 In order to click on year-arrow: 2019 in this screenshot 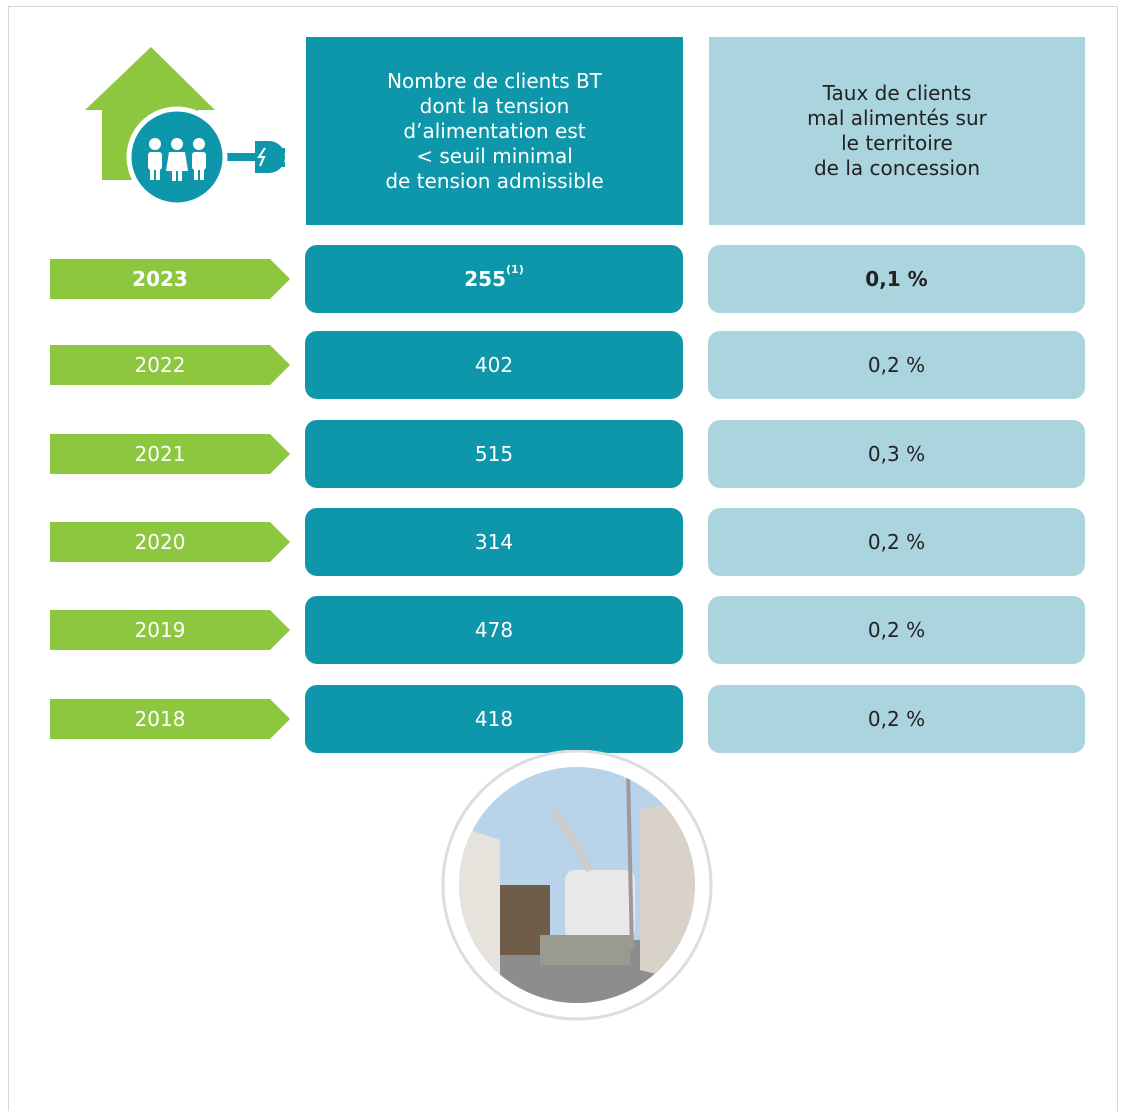, I will do `click(170, 630)`.